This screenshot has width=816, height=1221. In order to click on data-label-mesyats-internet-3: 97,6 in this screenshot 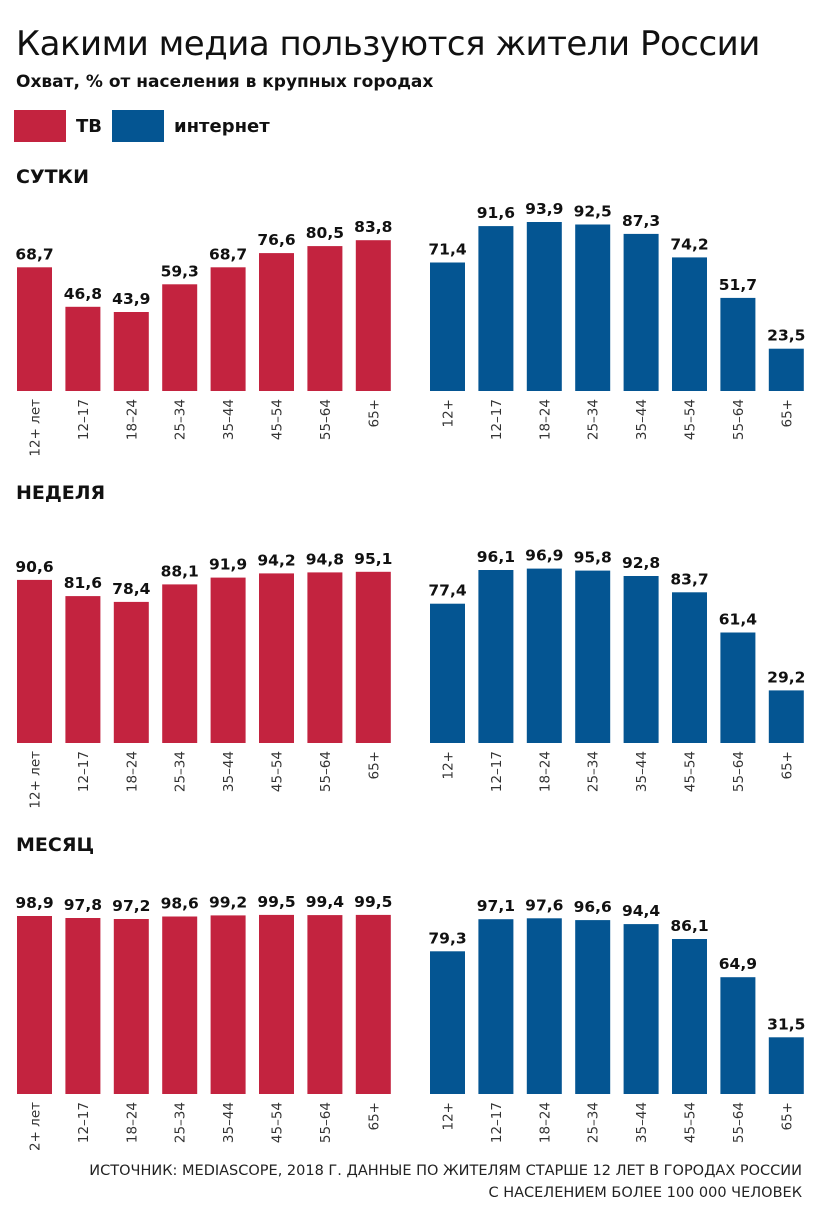, I will do `click(544, 905)`.